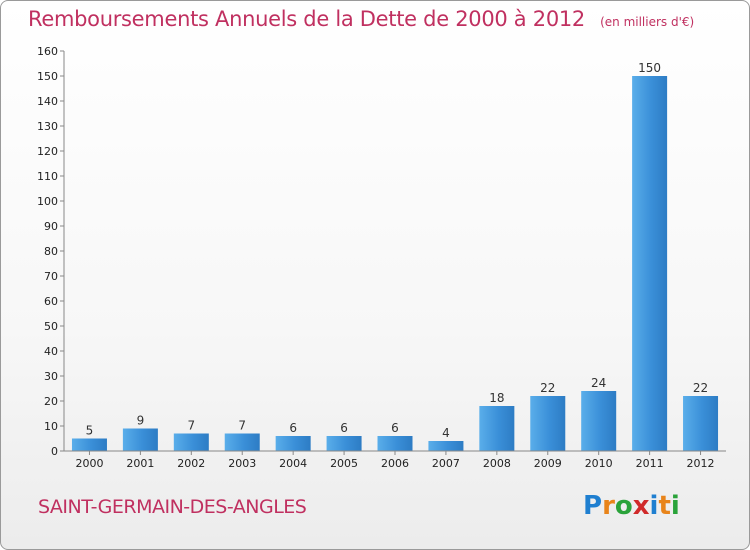  Describe the element at coordinates (191, 426) in the screenshot. I see `data-label-2002: 7` at that location.